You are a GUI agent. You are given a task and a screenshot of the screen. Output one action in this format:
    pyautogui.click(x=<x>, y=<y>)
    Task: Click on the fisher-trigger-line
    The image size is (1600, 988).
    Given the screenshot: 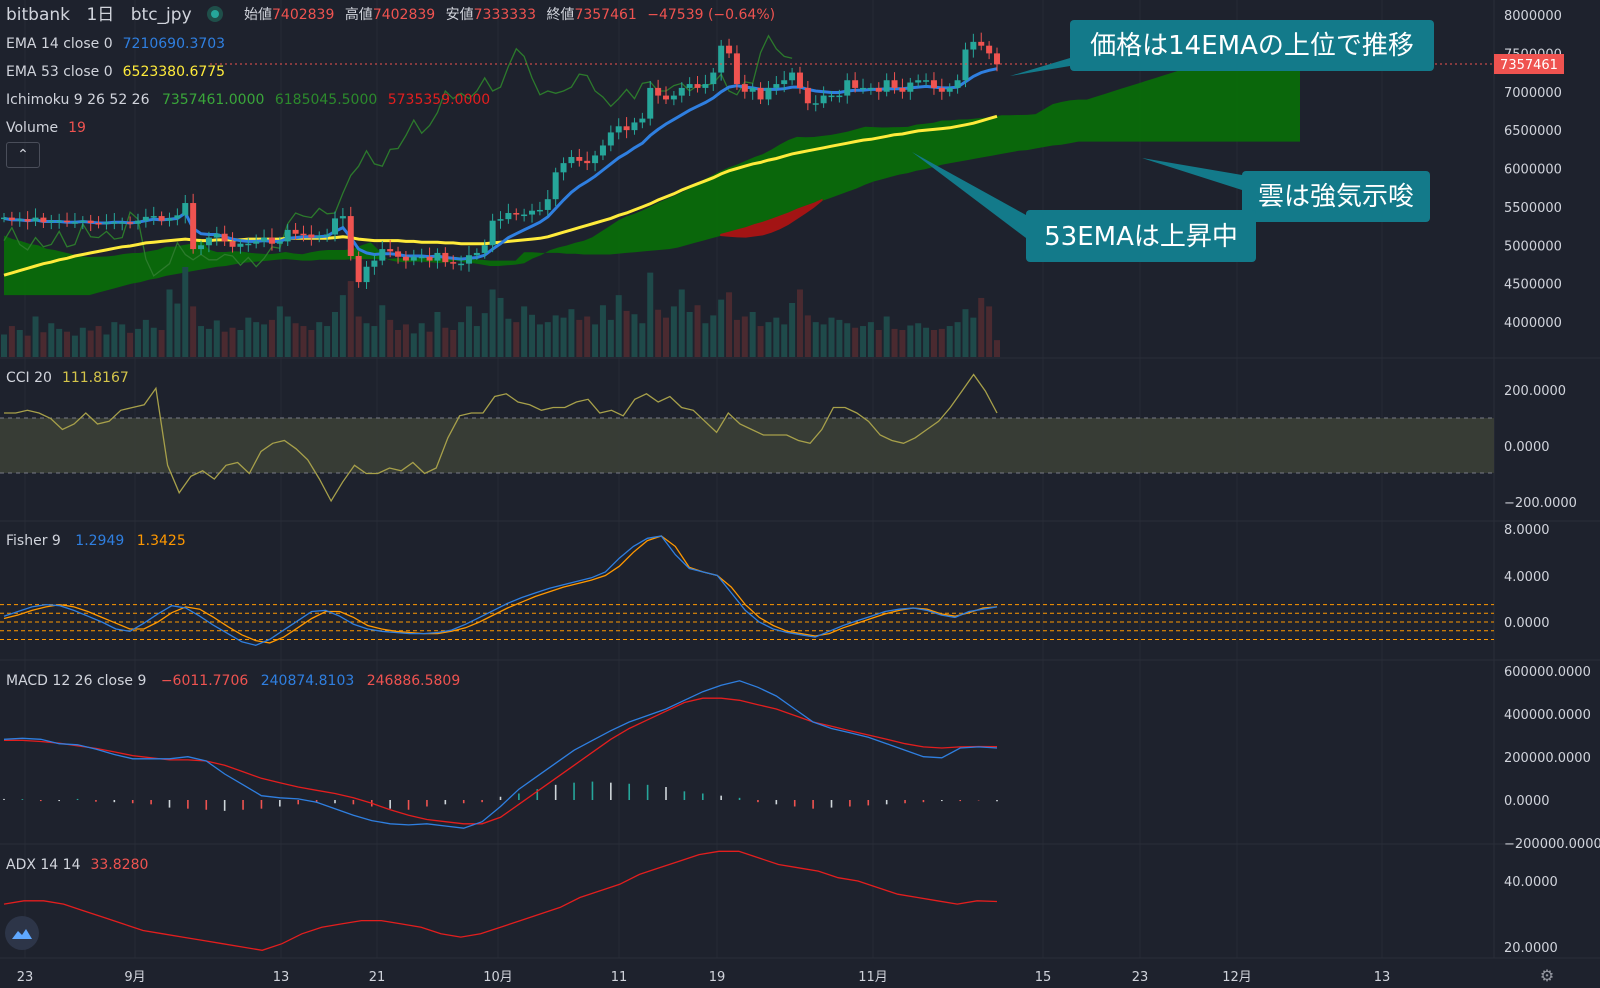 What is the action you would take?
    pyautogui.click(x=500, y=589)
    